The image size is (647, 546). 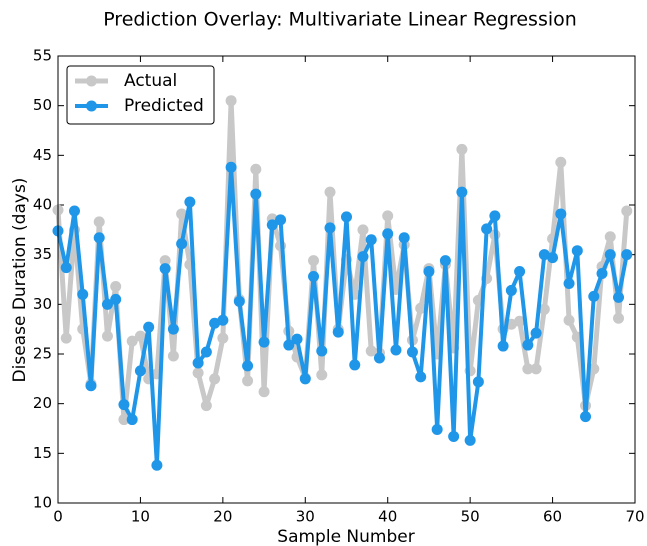 I want to click on y-tick-label: 15, so click(x=42, y=453).